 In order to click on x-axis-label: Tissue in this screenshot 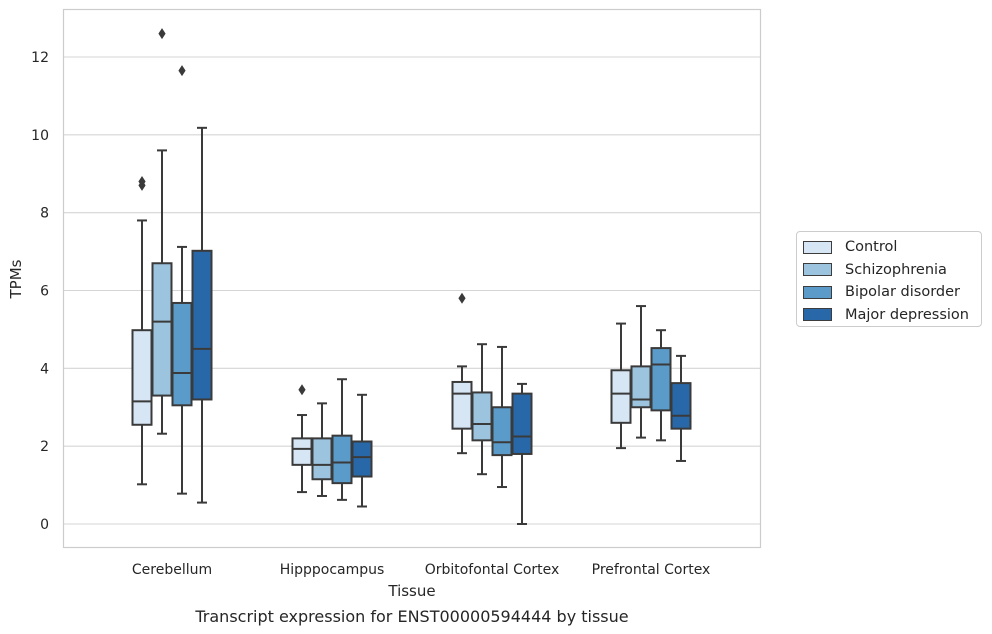, I will do `click(411, 591)`.